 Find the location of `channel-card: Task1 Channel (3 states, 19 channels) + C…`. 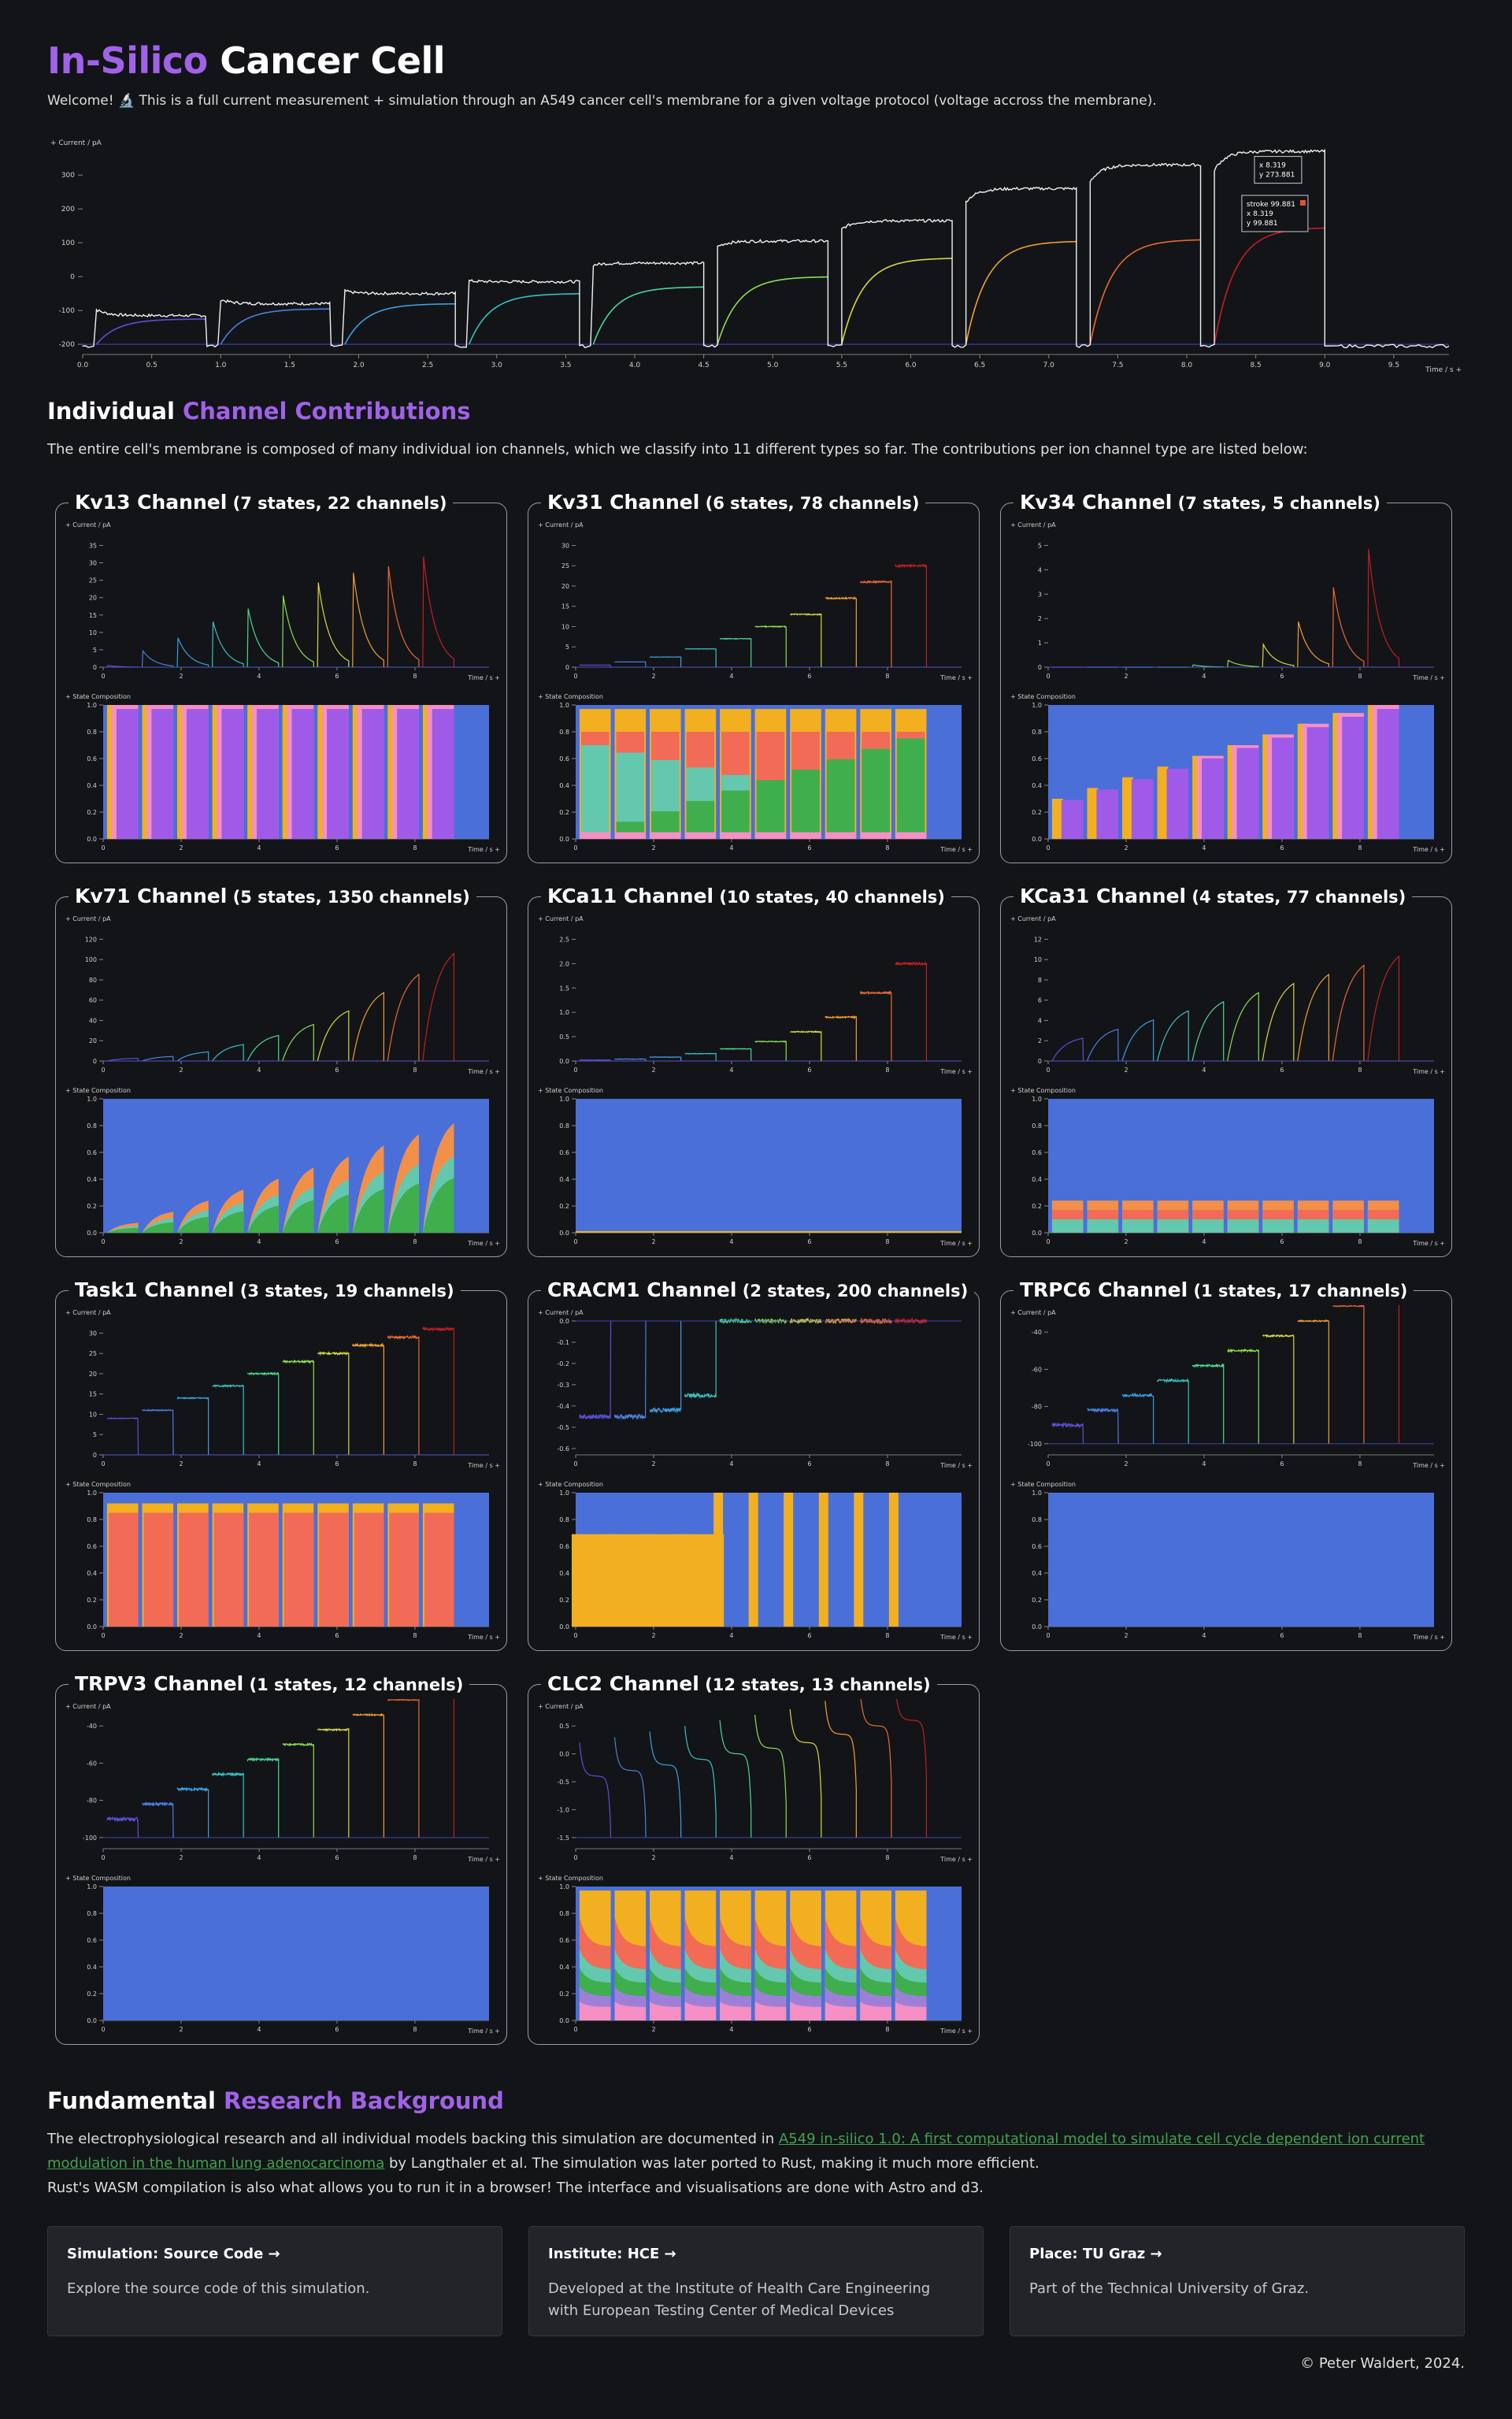

channel-card: Task1 Channel (3 states, 19 channels) + C… is located at coordinates (281, 1470).